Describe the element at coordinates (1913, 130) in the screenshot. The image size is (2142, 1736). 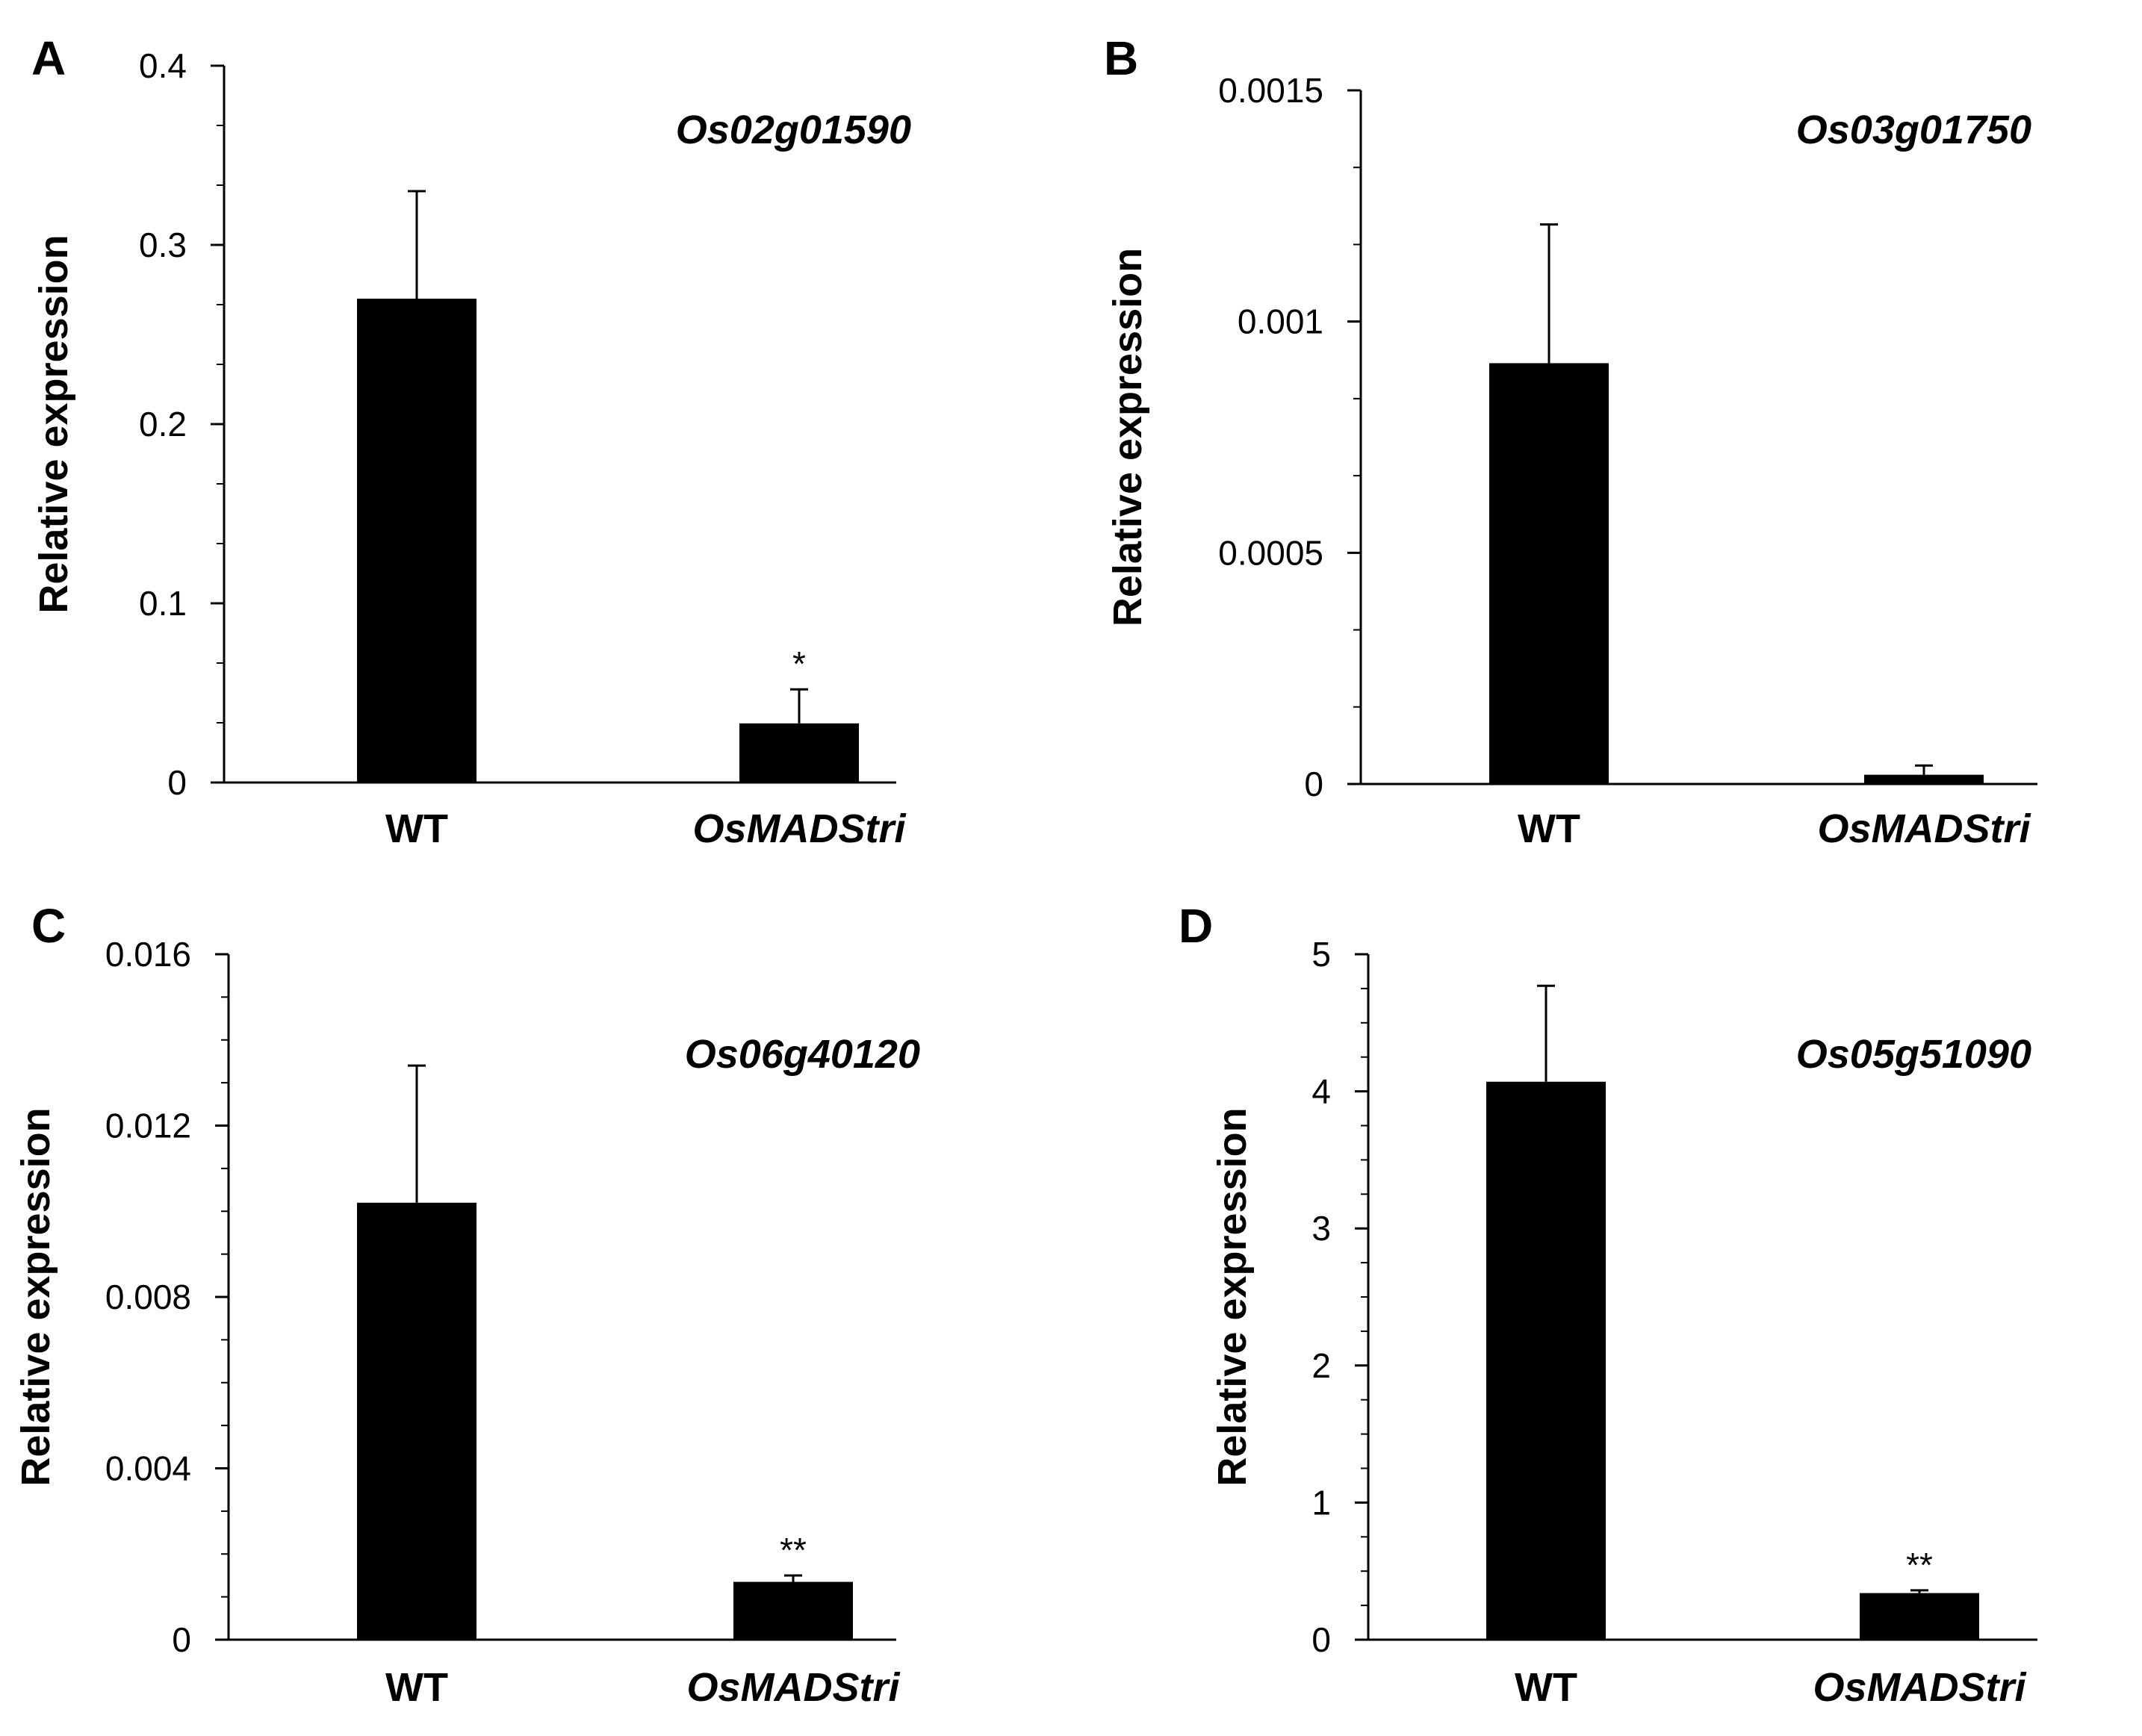
I see `chart-title: Os03g01750` at that location.